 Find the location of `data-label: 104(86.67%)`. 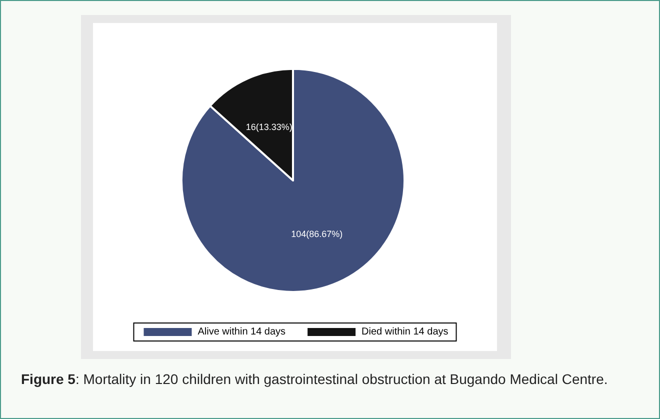

data-label: 104(86.67%) is located at coordinates (317, 234).